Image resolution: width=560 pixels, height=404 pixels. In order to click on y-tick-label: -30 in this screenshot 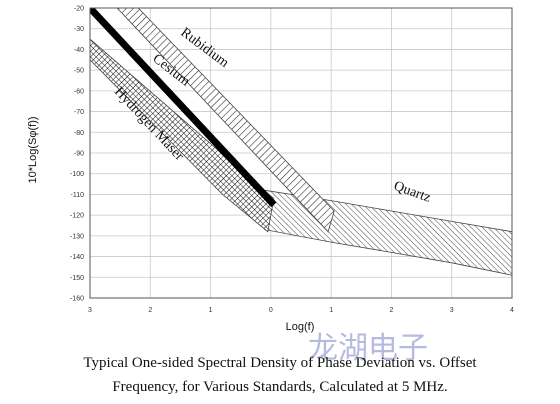, I will do `click(79, 29)`.